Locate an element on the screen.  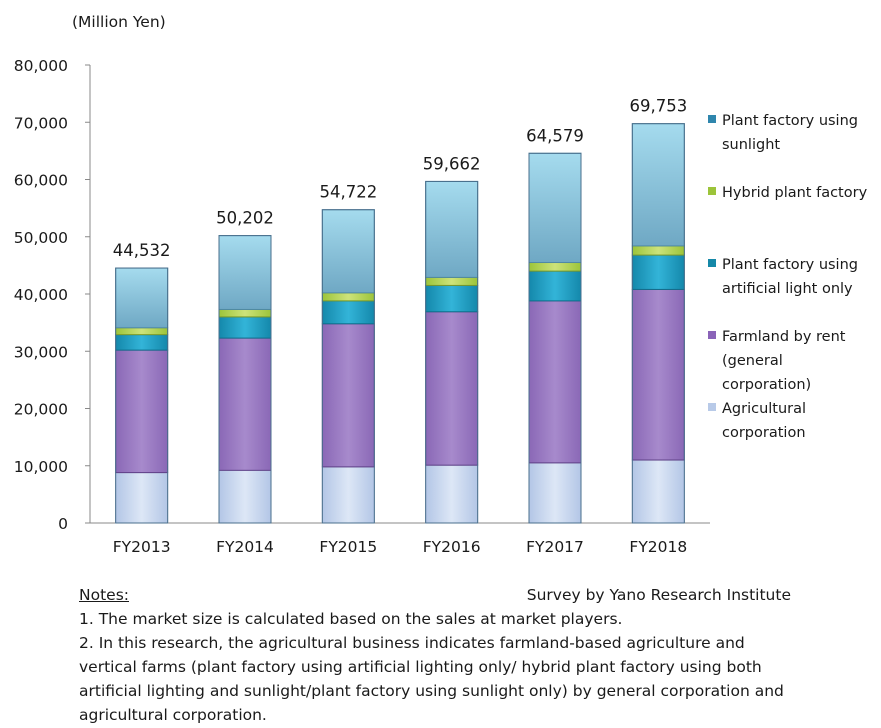
y-tick-label: 30,000 is located at coordinates (41, 352).